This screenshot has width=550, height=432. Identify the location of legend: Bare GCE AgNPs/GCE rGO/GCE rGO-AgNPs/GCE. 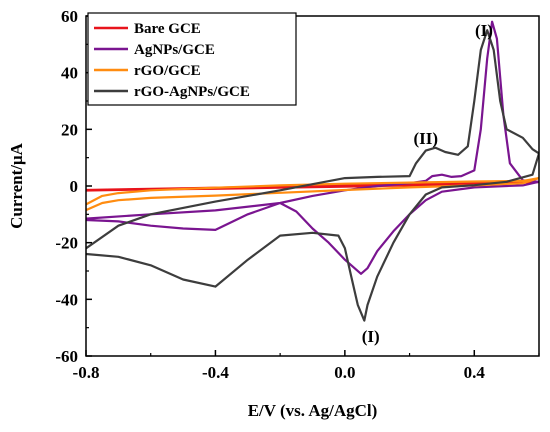
(192, 59).